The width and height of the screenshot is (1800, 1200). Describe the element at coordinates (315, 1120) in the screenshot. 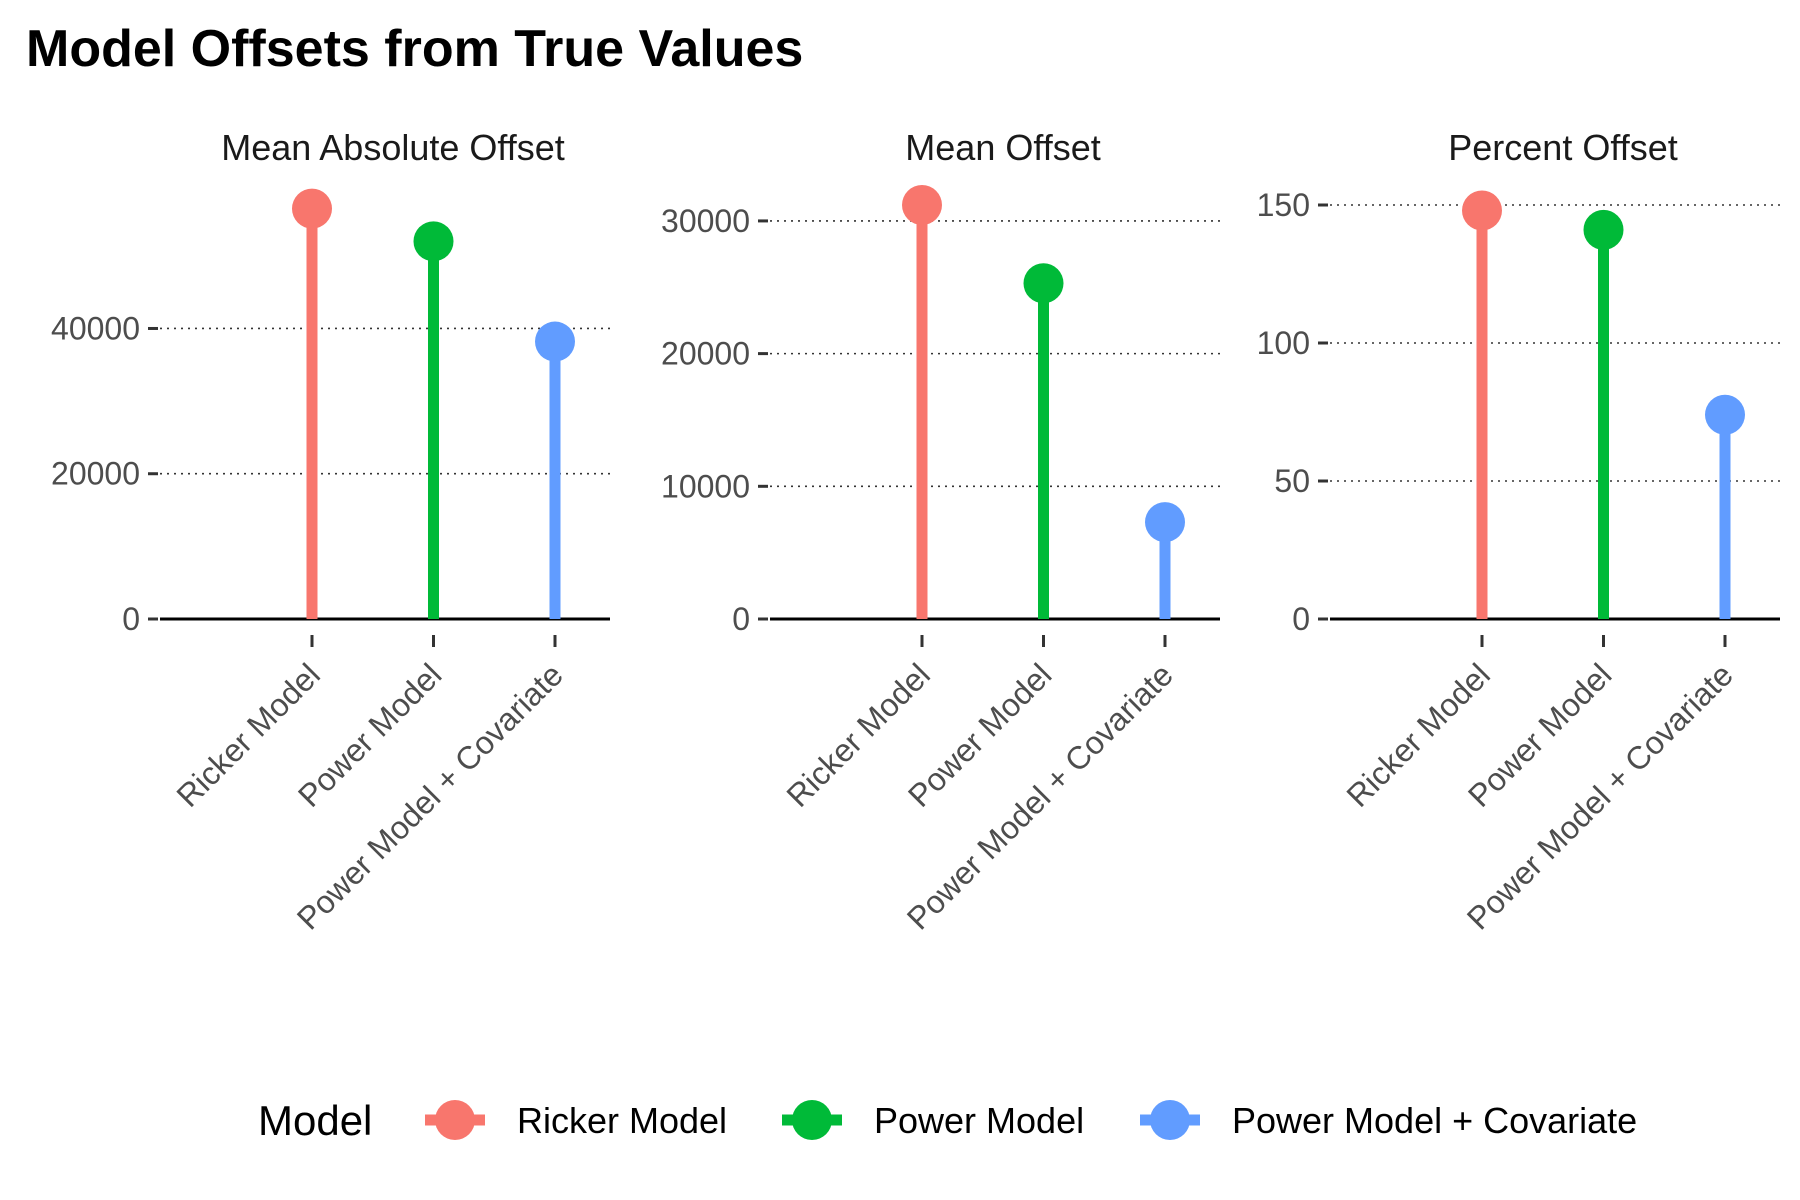

I see `legend-title: Model` at that location.